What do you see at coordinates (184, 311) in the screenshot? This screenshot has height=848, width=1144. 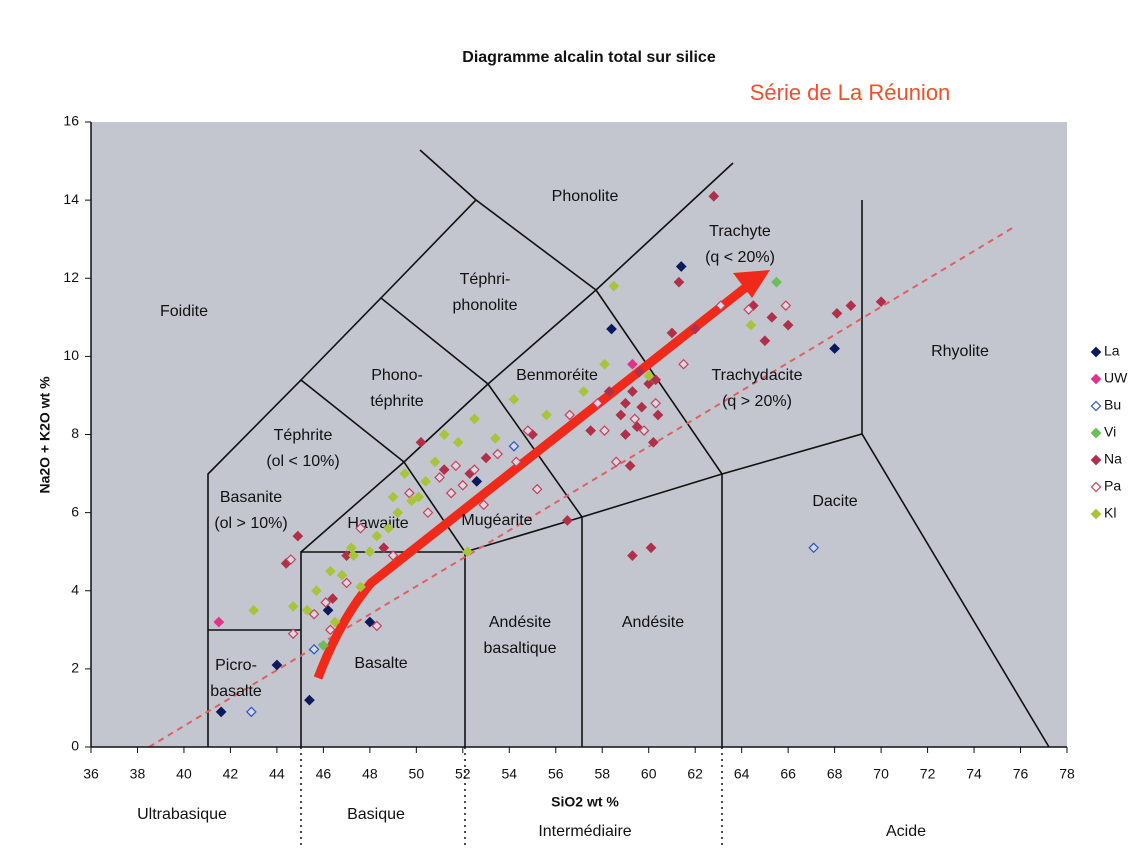 I see `region-label: Foidite` at bounding box center [184, 311].